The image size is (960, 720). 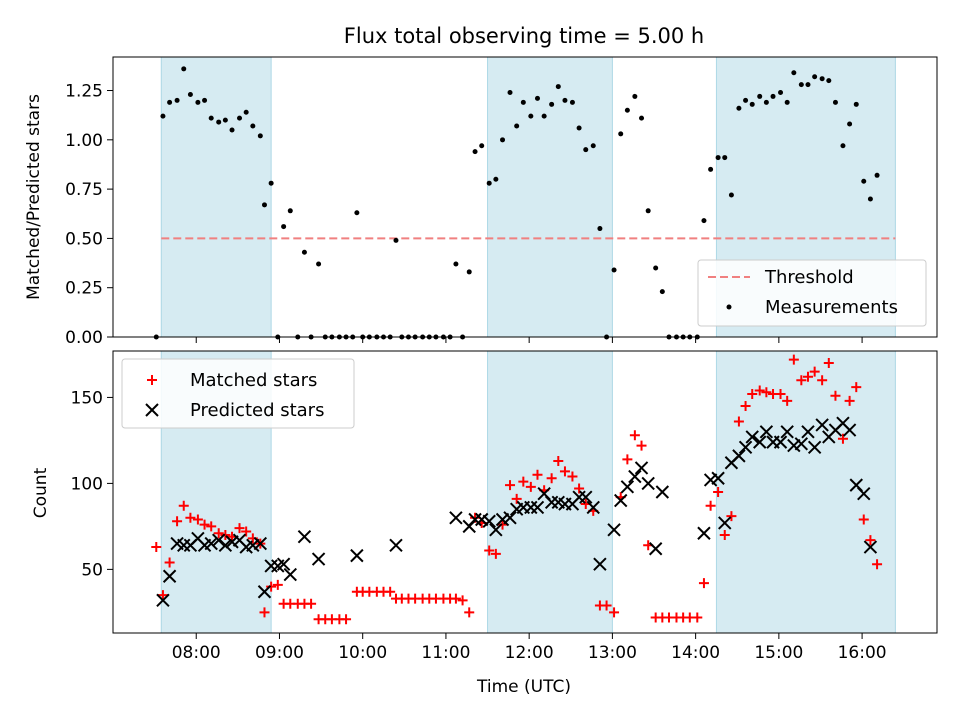 What do you see at coordinates (84, 190) in the screenshot?
I see `y-tick-label-3: 0.75` at bounding box center [84, 190].